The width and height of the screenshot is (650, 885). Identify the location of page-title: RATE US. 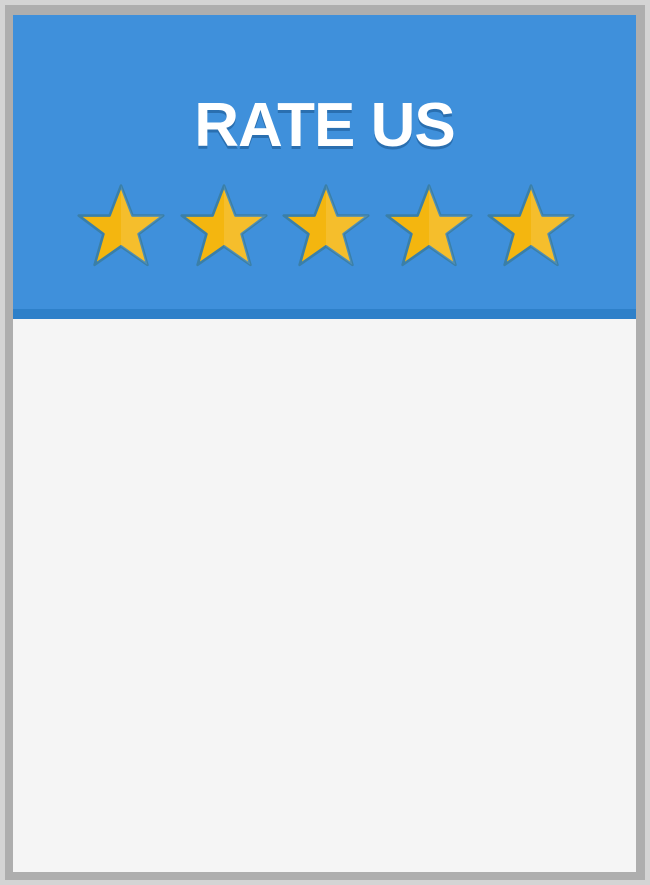
(325, 125).